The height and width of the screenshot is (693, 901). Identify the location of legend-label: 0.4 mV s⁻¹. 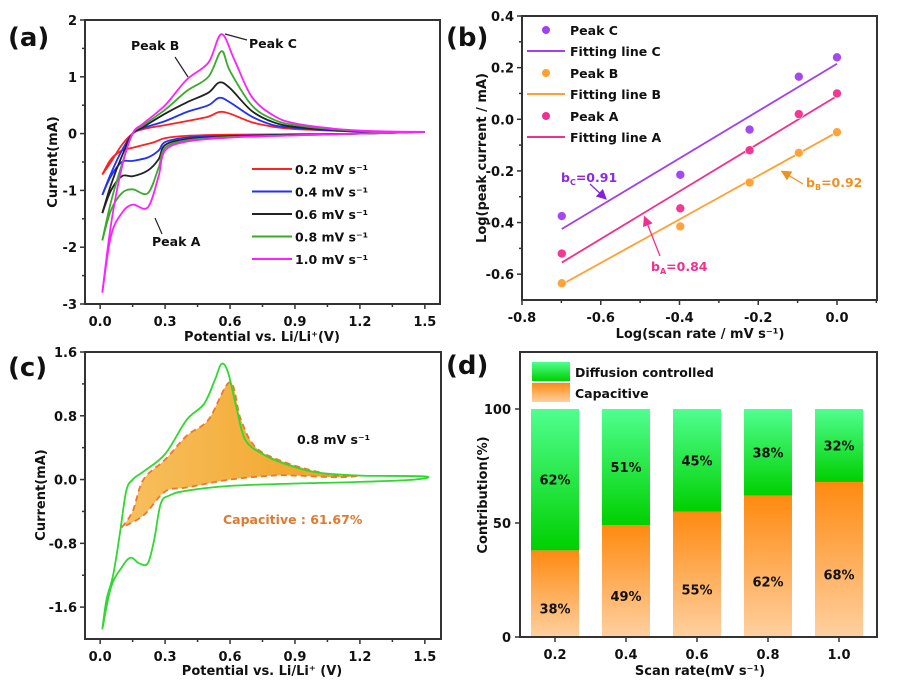
(331, 192).